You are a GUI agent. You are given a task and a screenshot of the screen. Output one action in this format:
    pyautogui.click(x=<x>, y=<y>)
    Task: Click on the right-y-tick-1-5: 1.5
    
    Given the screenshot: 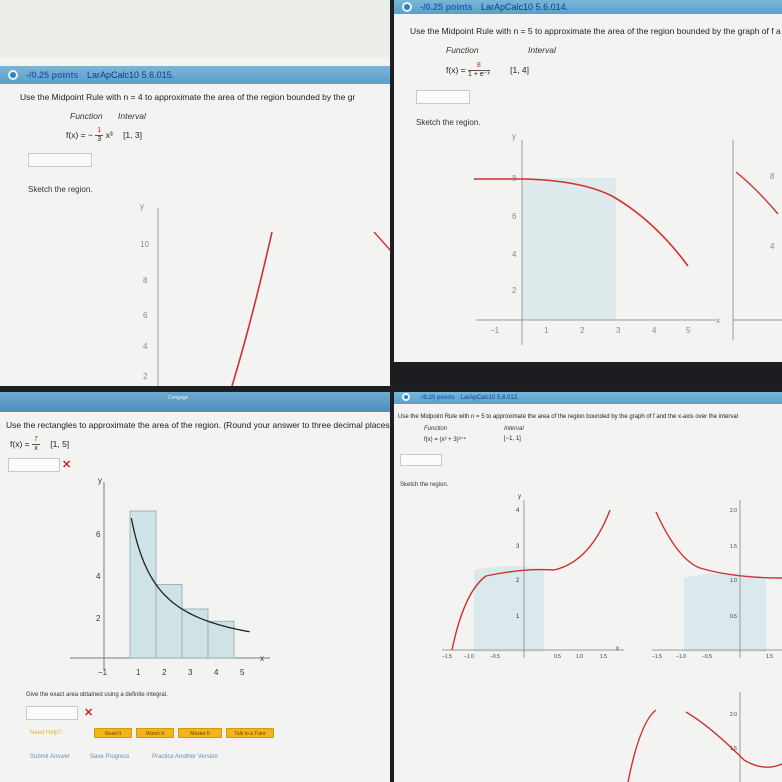 What is the action you would take?
    pyautogui.click(x=733, y=547)
    